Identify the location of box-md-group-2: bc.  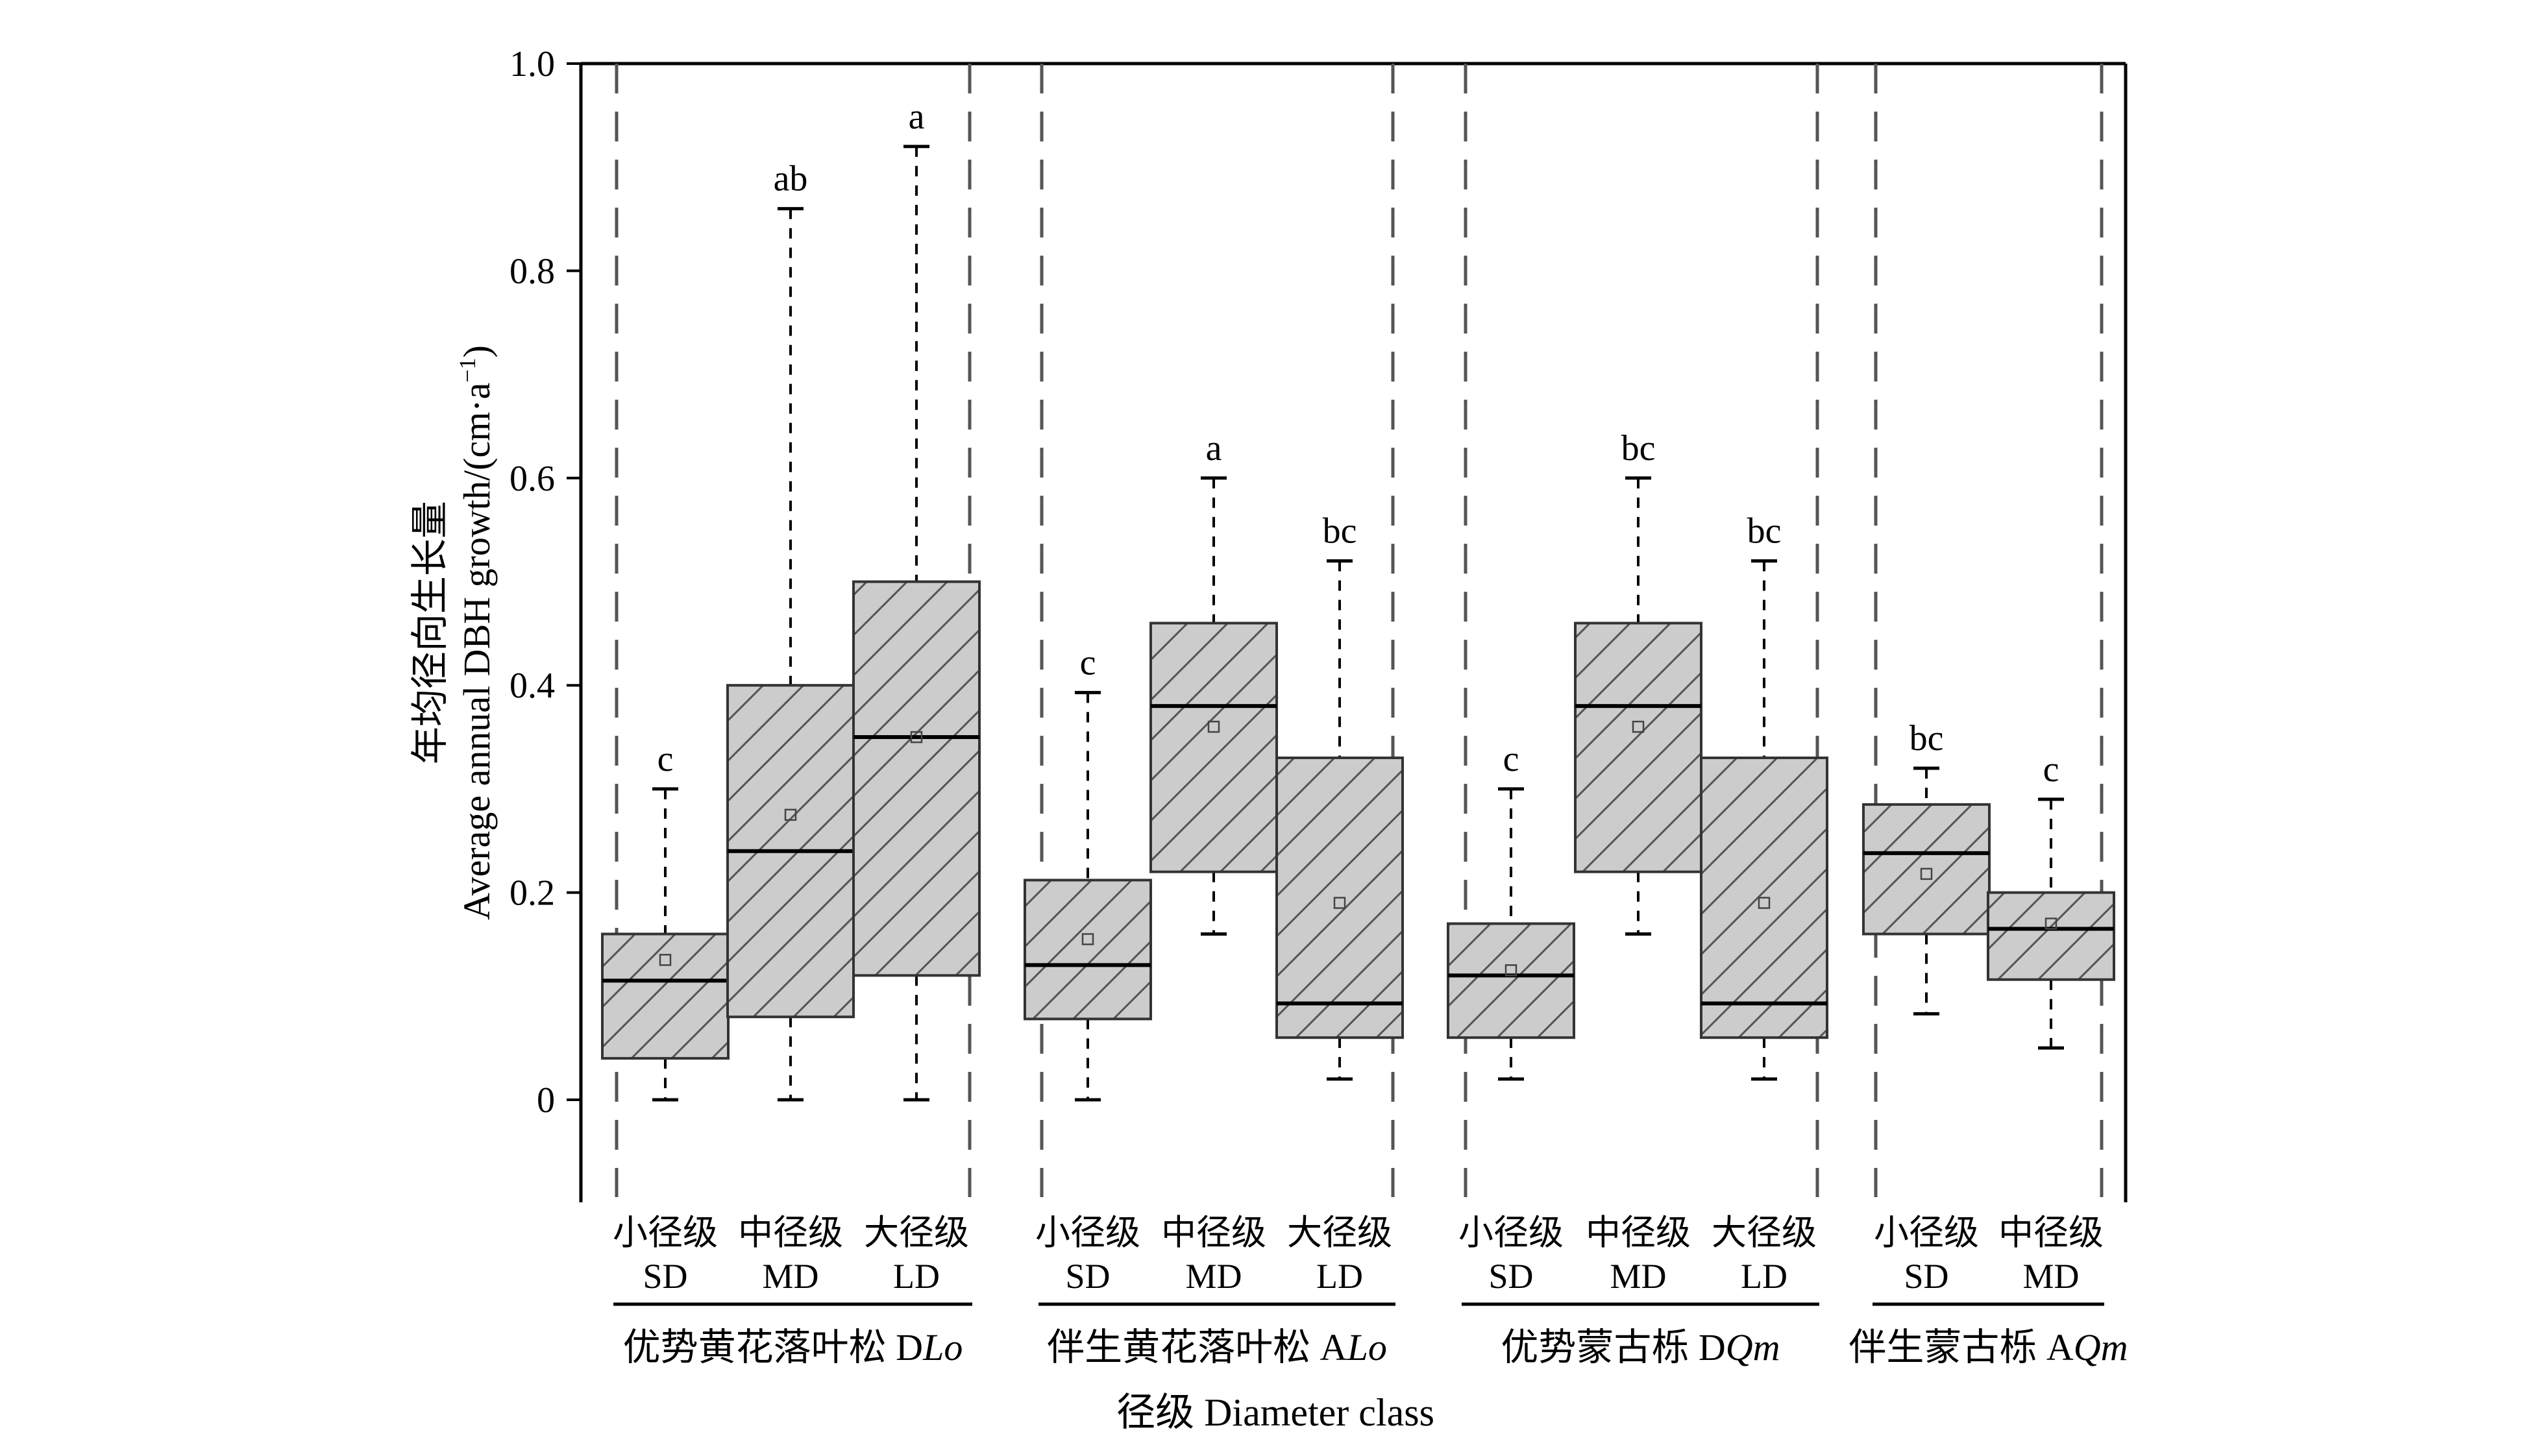
(1638, 682).